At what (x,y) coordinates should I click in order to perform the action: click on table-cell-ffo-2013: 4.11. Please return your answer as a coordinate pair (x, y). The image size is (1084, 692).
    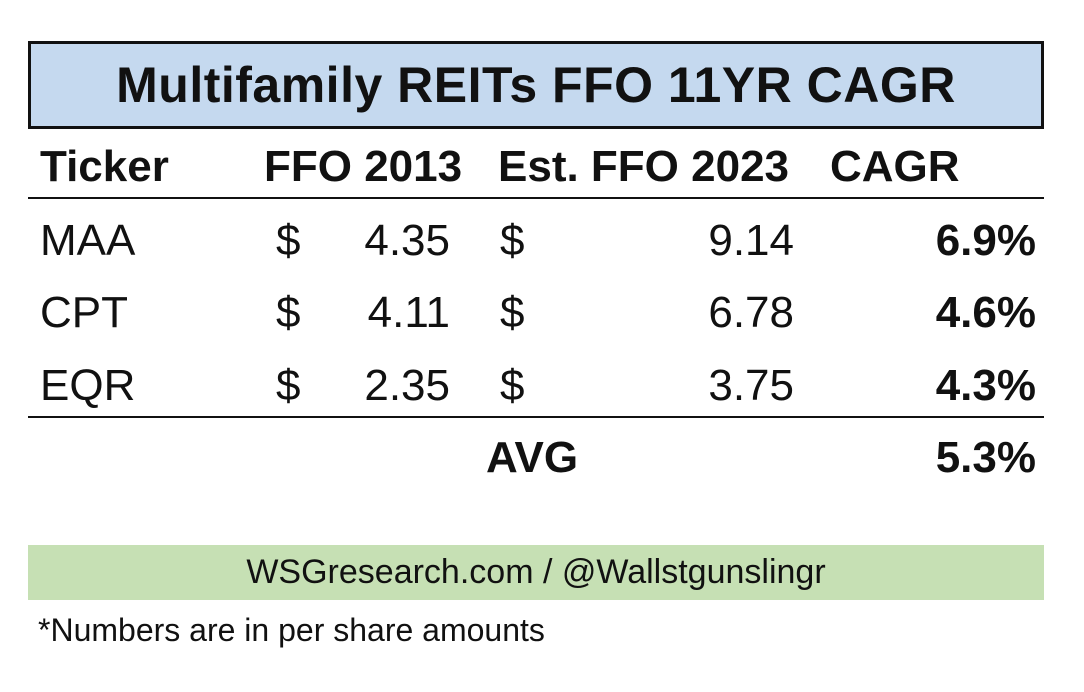
    Looking at the image, I should click on (408, 312).